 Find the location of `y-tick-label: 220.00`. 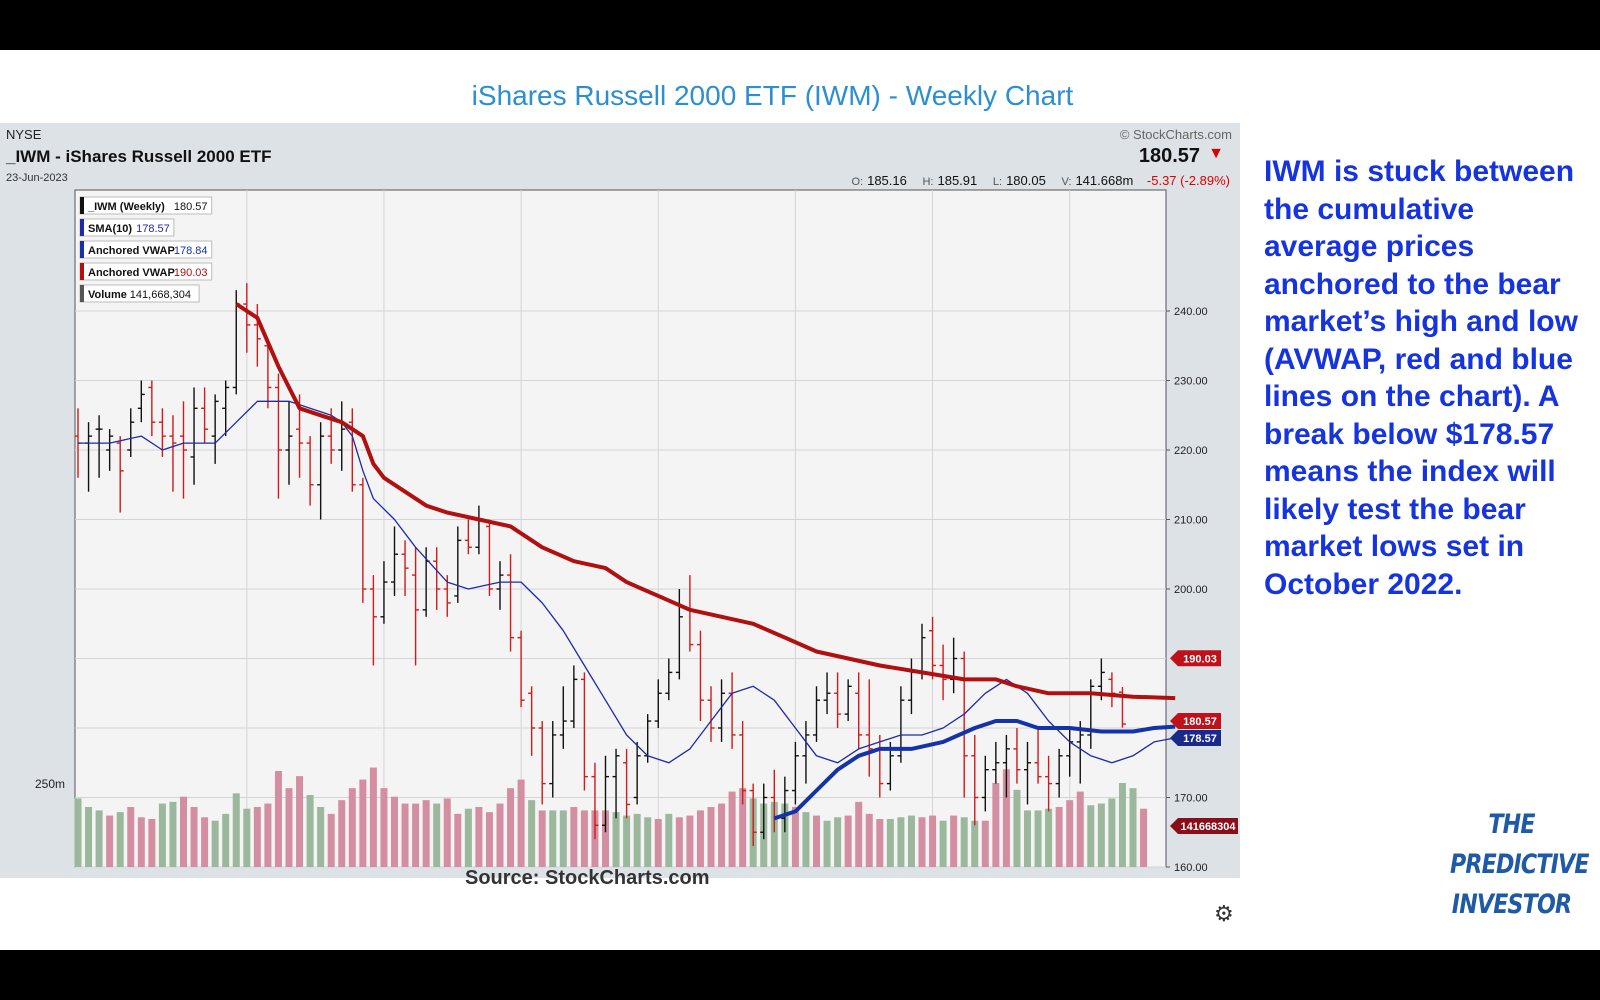

y-tick-label: 220.00 is located at coordinates (1191, 451).